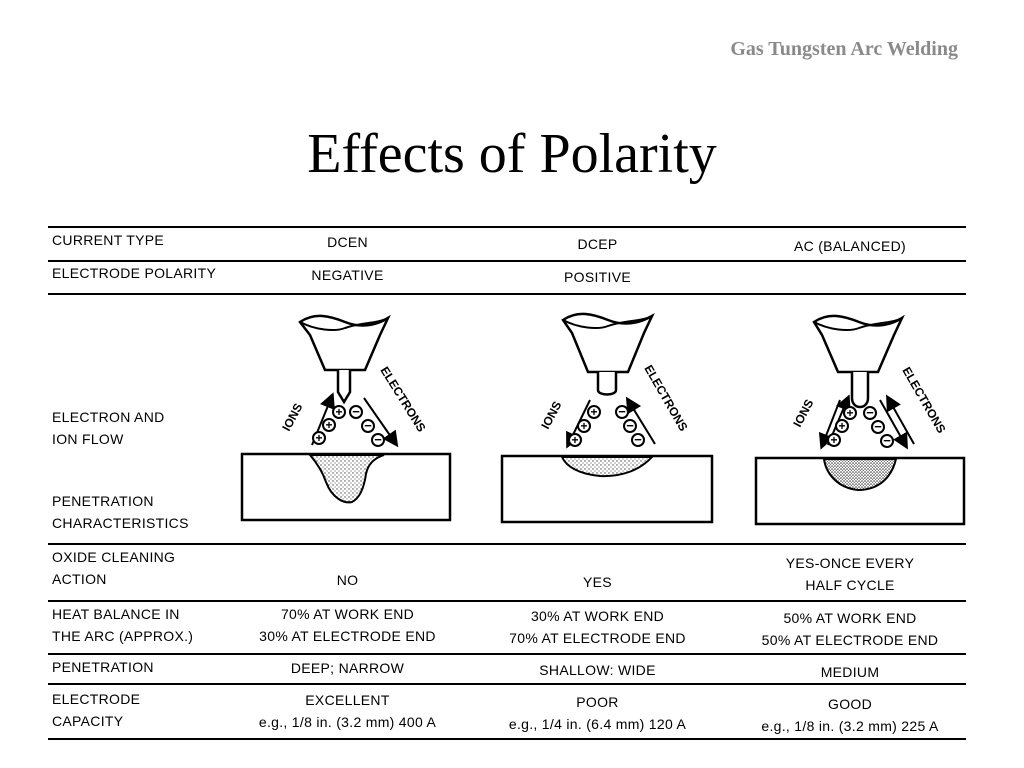  What do you see at coordinates (597, 713) in the screenshot?
I see `electrode-capacity-dcep: POOR e.g., 1/4 in. (6.4 mm) 120 A` at bounding box center [597, 713].